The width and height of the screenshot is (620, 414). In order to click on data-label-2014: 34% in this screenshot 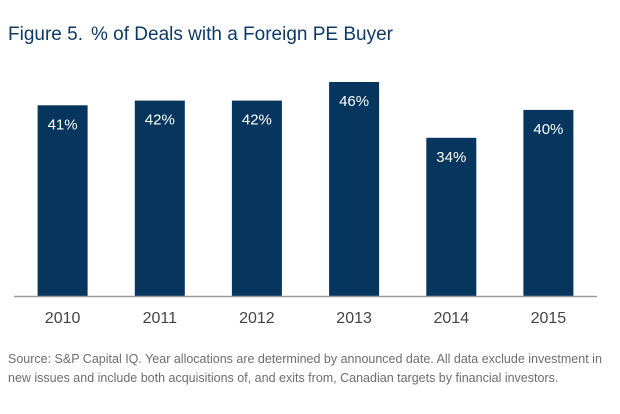, I will do `click(451, 157)`.